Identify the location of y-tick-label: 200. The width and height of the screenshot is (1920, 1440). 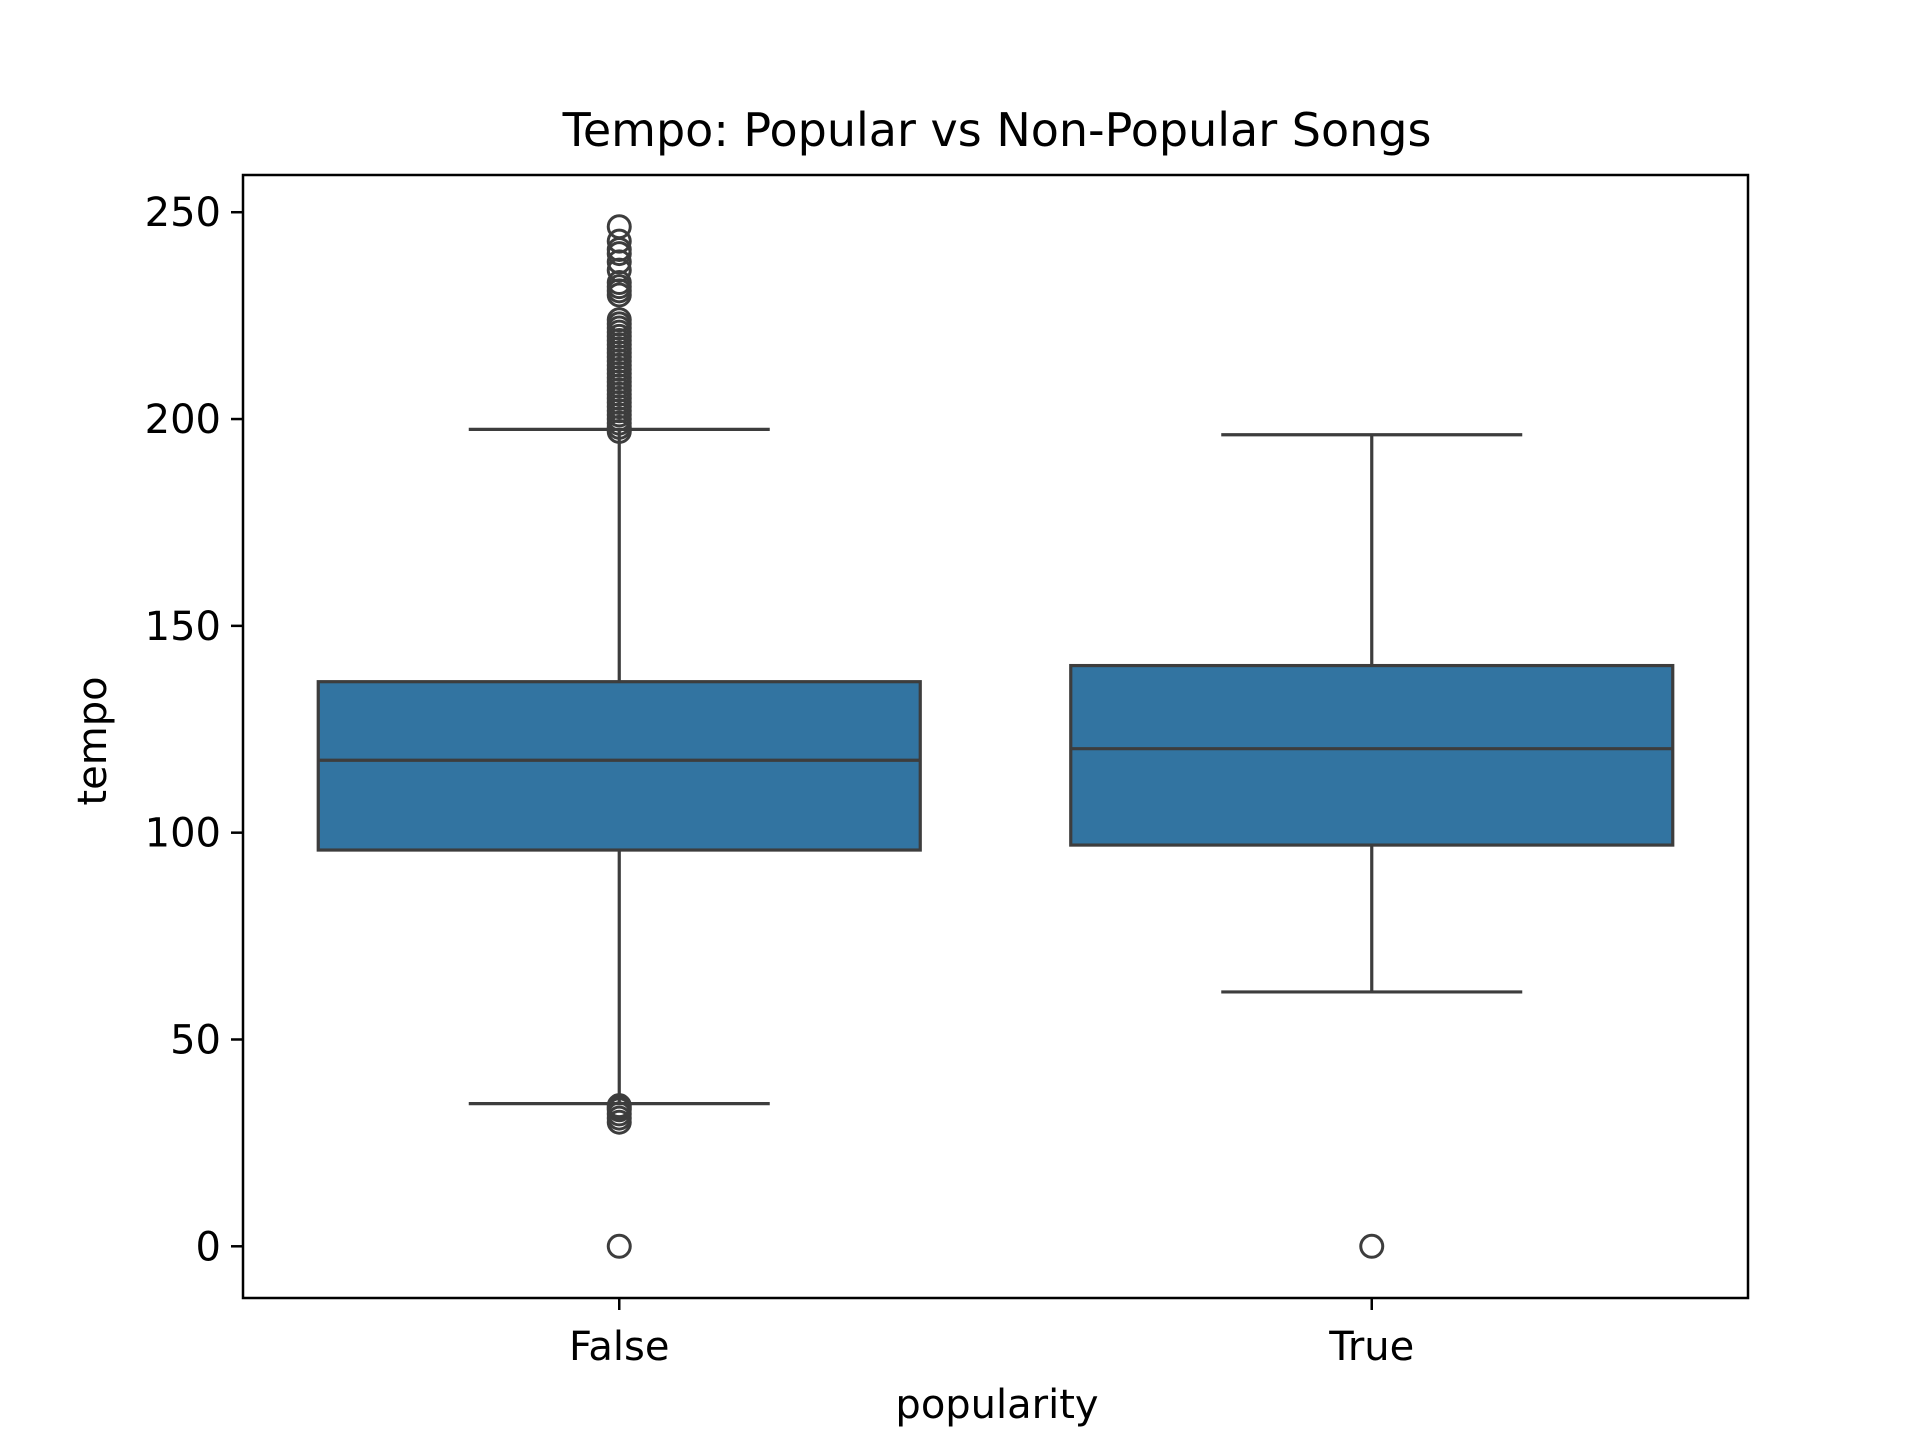
(183, 420).